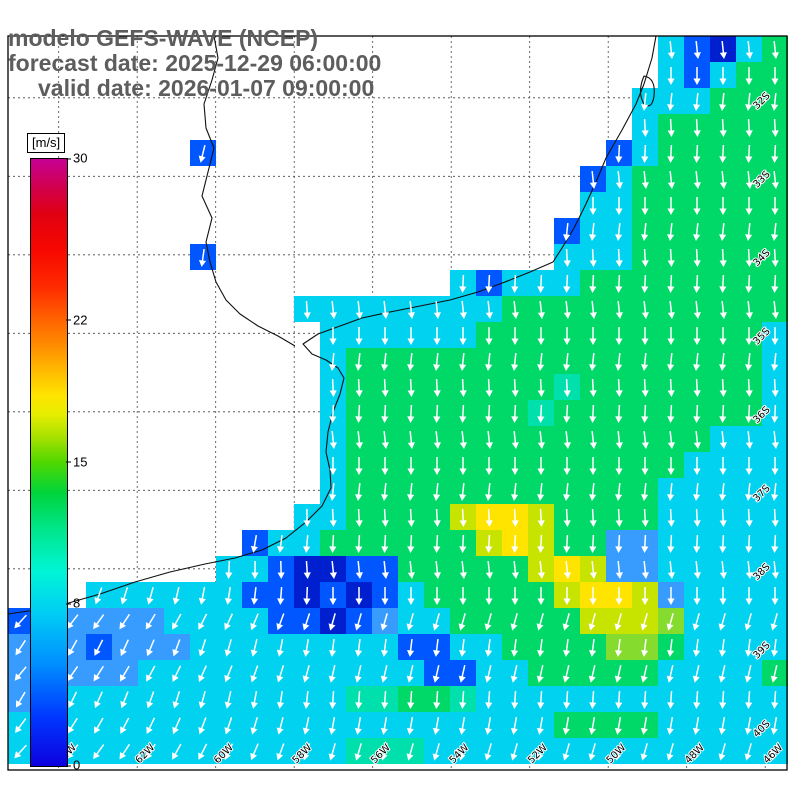  Describe the element at coordinates (206, 88) in the screenshot. I see `valid-date: valid date: 2026-01-07 09:00:00` at that location.